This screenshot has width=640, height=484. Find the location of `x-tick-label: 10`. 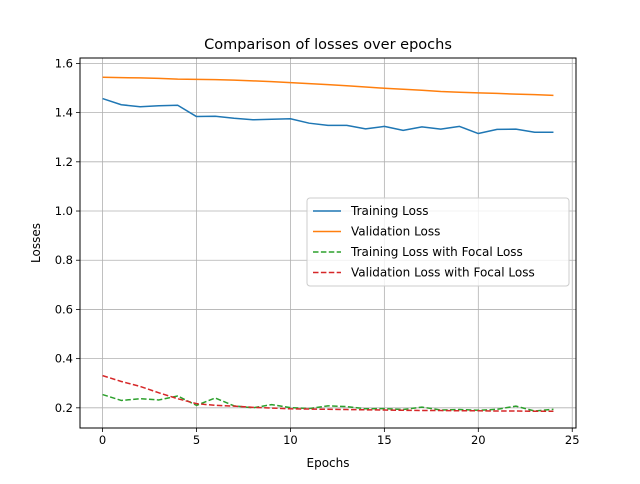

x-tick-label: 10 is located at coordinates (290, 440).